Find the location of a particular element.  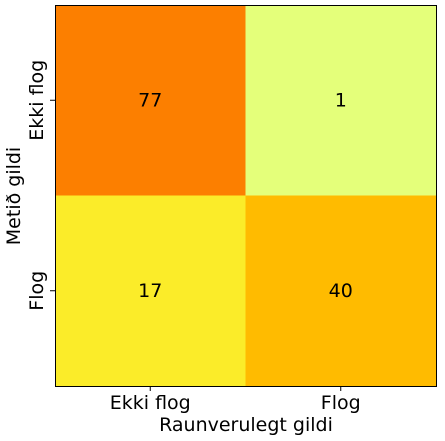

cell-value-label: 17 is located at coordinates (150, 291).